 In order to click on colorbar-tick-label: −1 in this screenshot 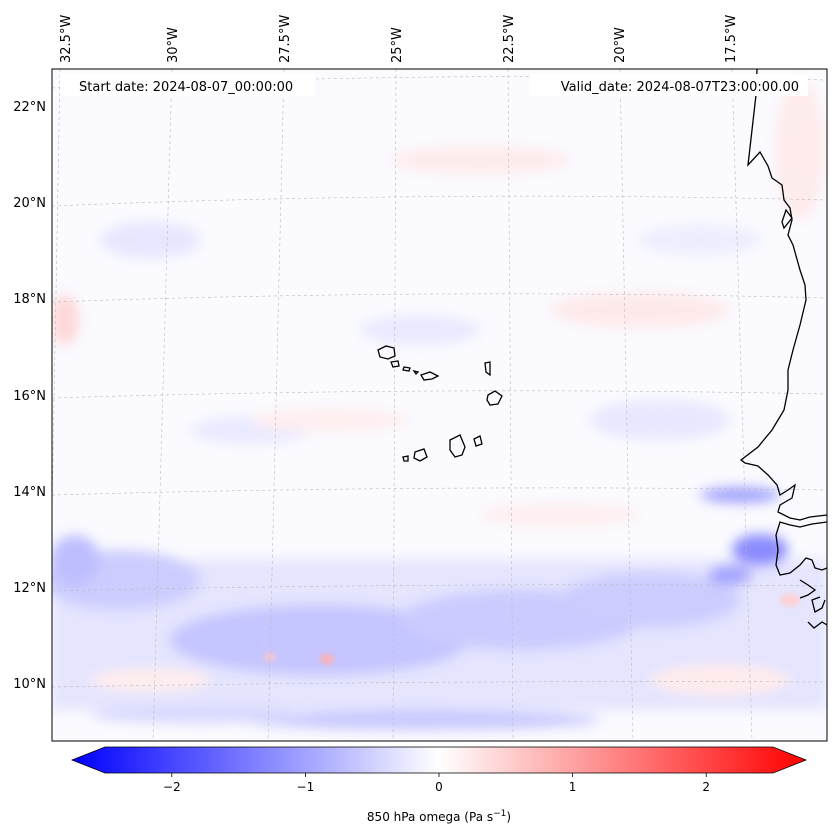, I will do `click(306, 787)`.